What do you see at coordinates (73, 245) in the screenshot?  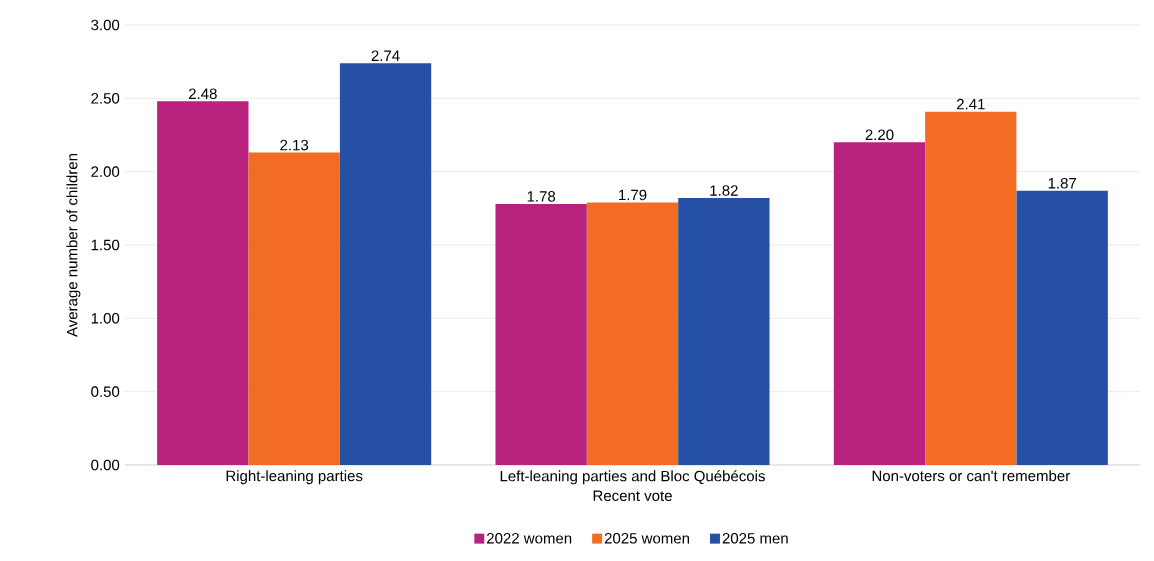 I see `y-axis-title: Average number of children` at bounding box center [73, 245].